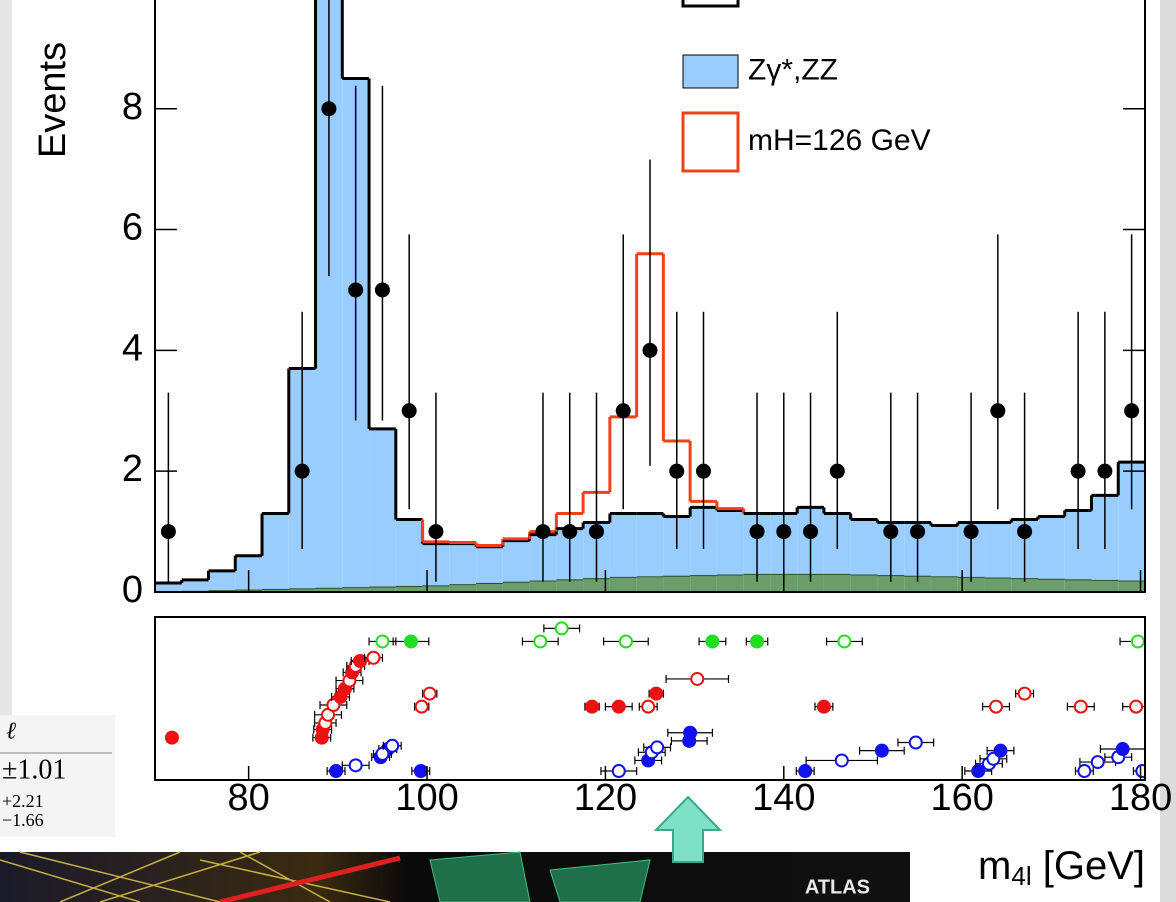 Image resolution: width=1176 pixels, height=902 pixels. I want to click on banner-tracks, so click(195, 876).